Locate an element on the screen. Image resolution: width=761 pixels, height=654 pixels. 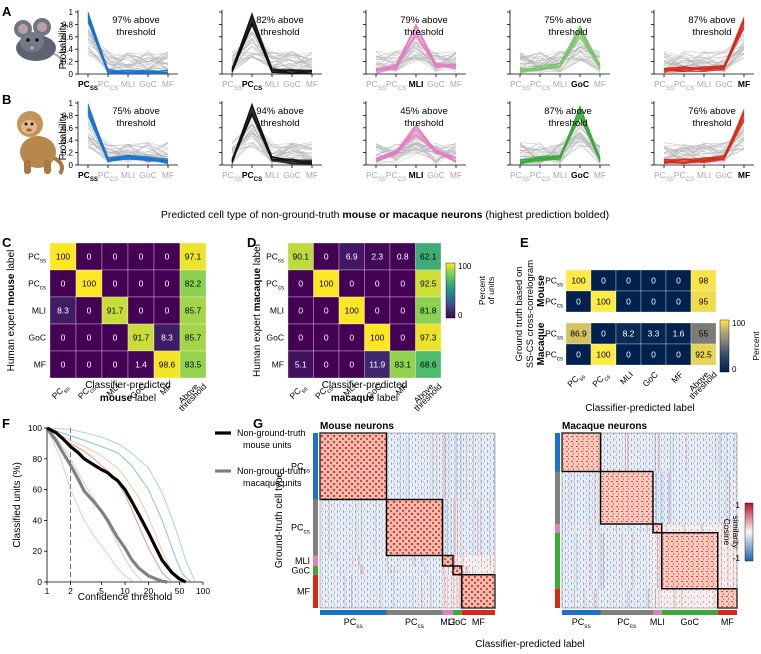
x-tick-label: GoC is located at coordinates (435, 84).